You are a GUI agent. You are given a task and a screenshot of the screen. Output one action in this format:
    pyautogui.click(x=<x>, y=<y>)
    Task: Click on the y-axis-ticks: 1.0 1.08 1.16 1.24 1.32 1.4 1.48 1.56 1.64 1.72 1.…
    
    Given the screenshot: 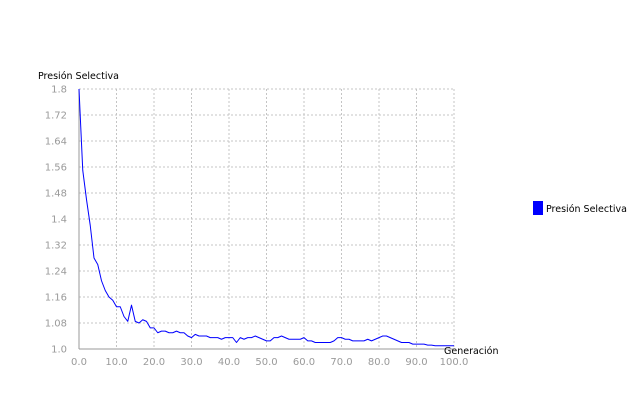 What is the action you would take?
    pyautogui.click(x=56, y=220)
    